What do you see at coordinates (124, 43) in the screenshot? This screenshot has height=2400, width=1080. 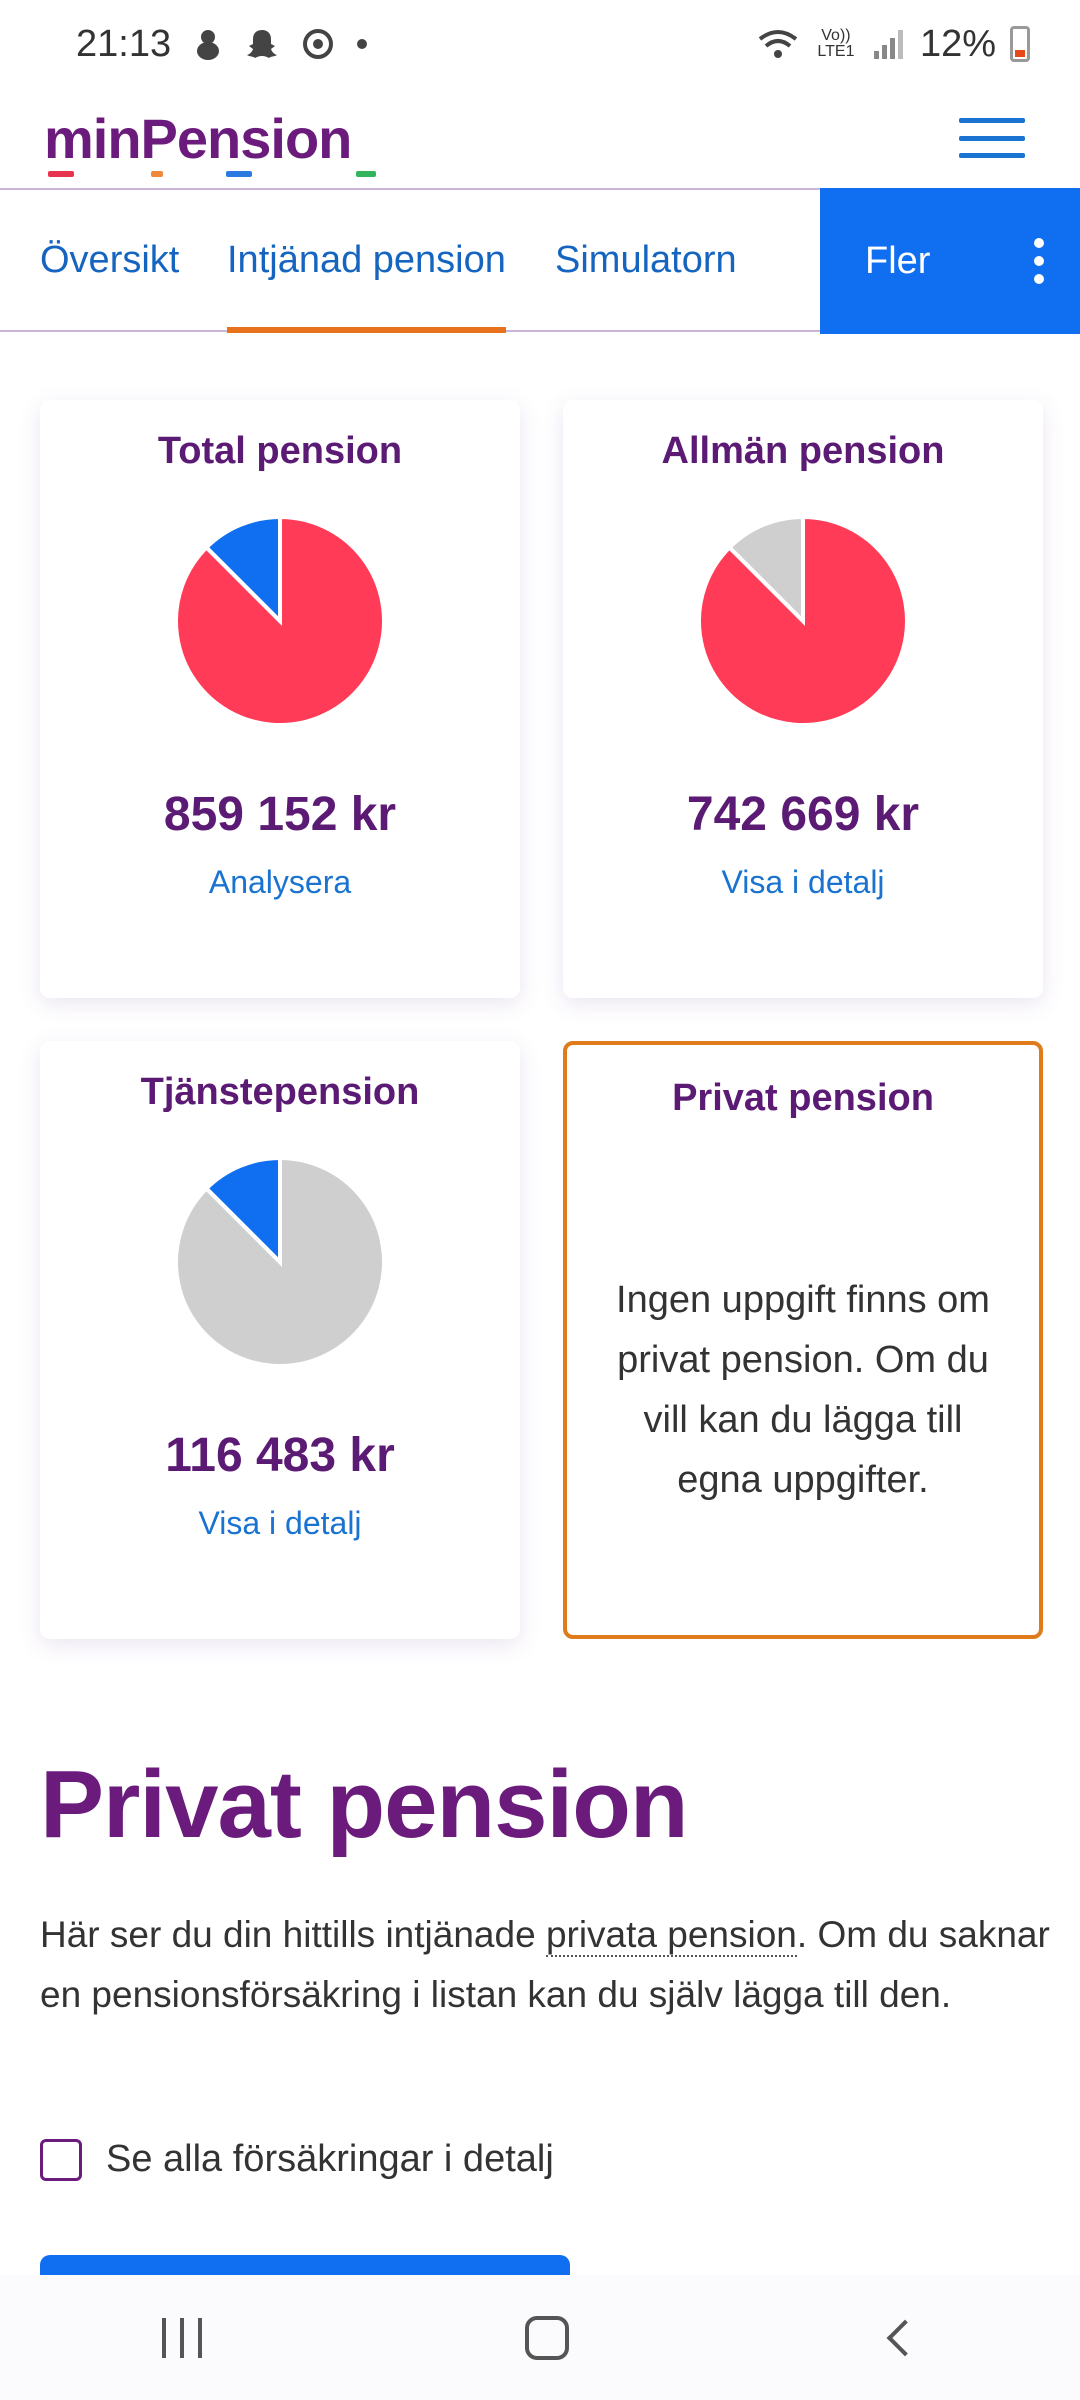 I see `status-time: 21:13` at bounding box center [124, 43].